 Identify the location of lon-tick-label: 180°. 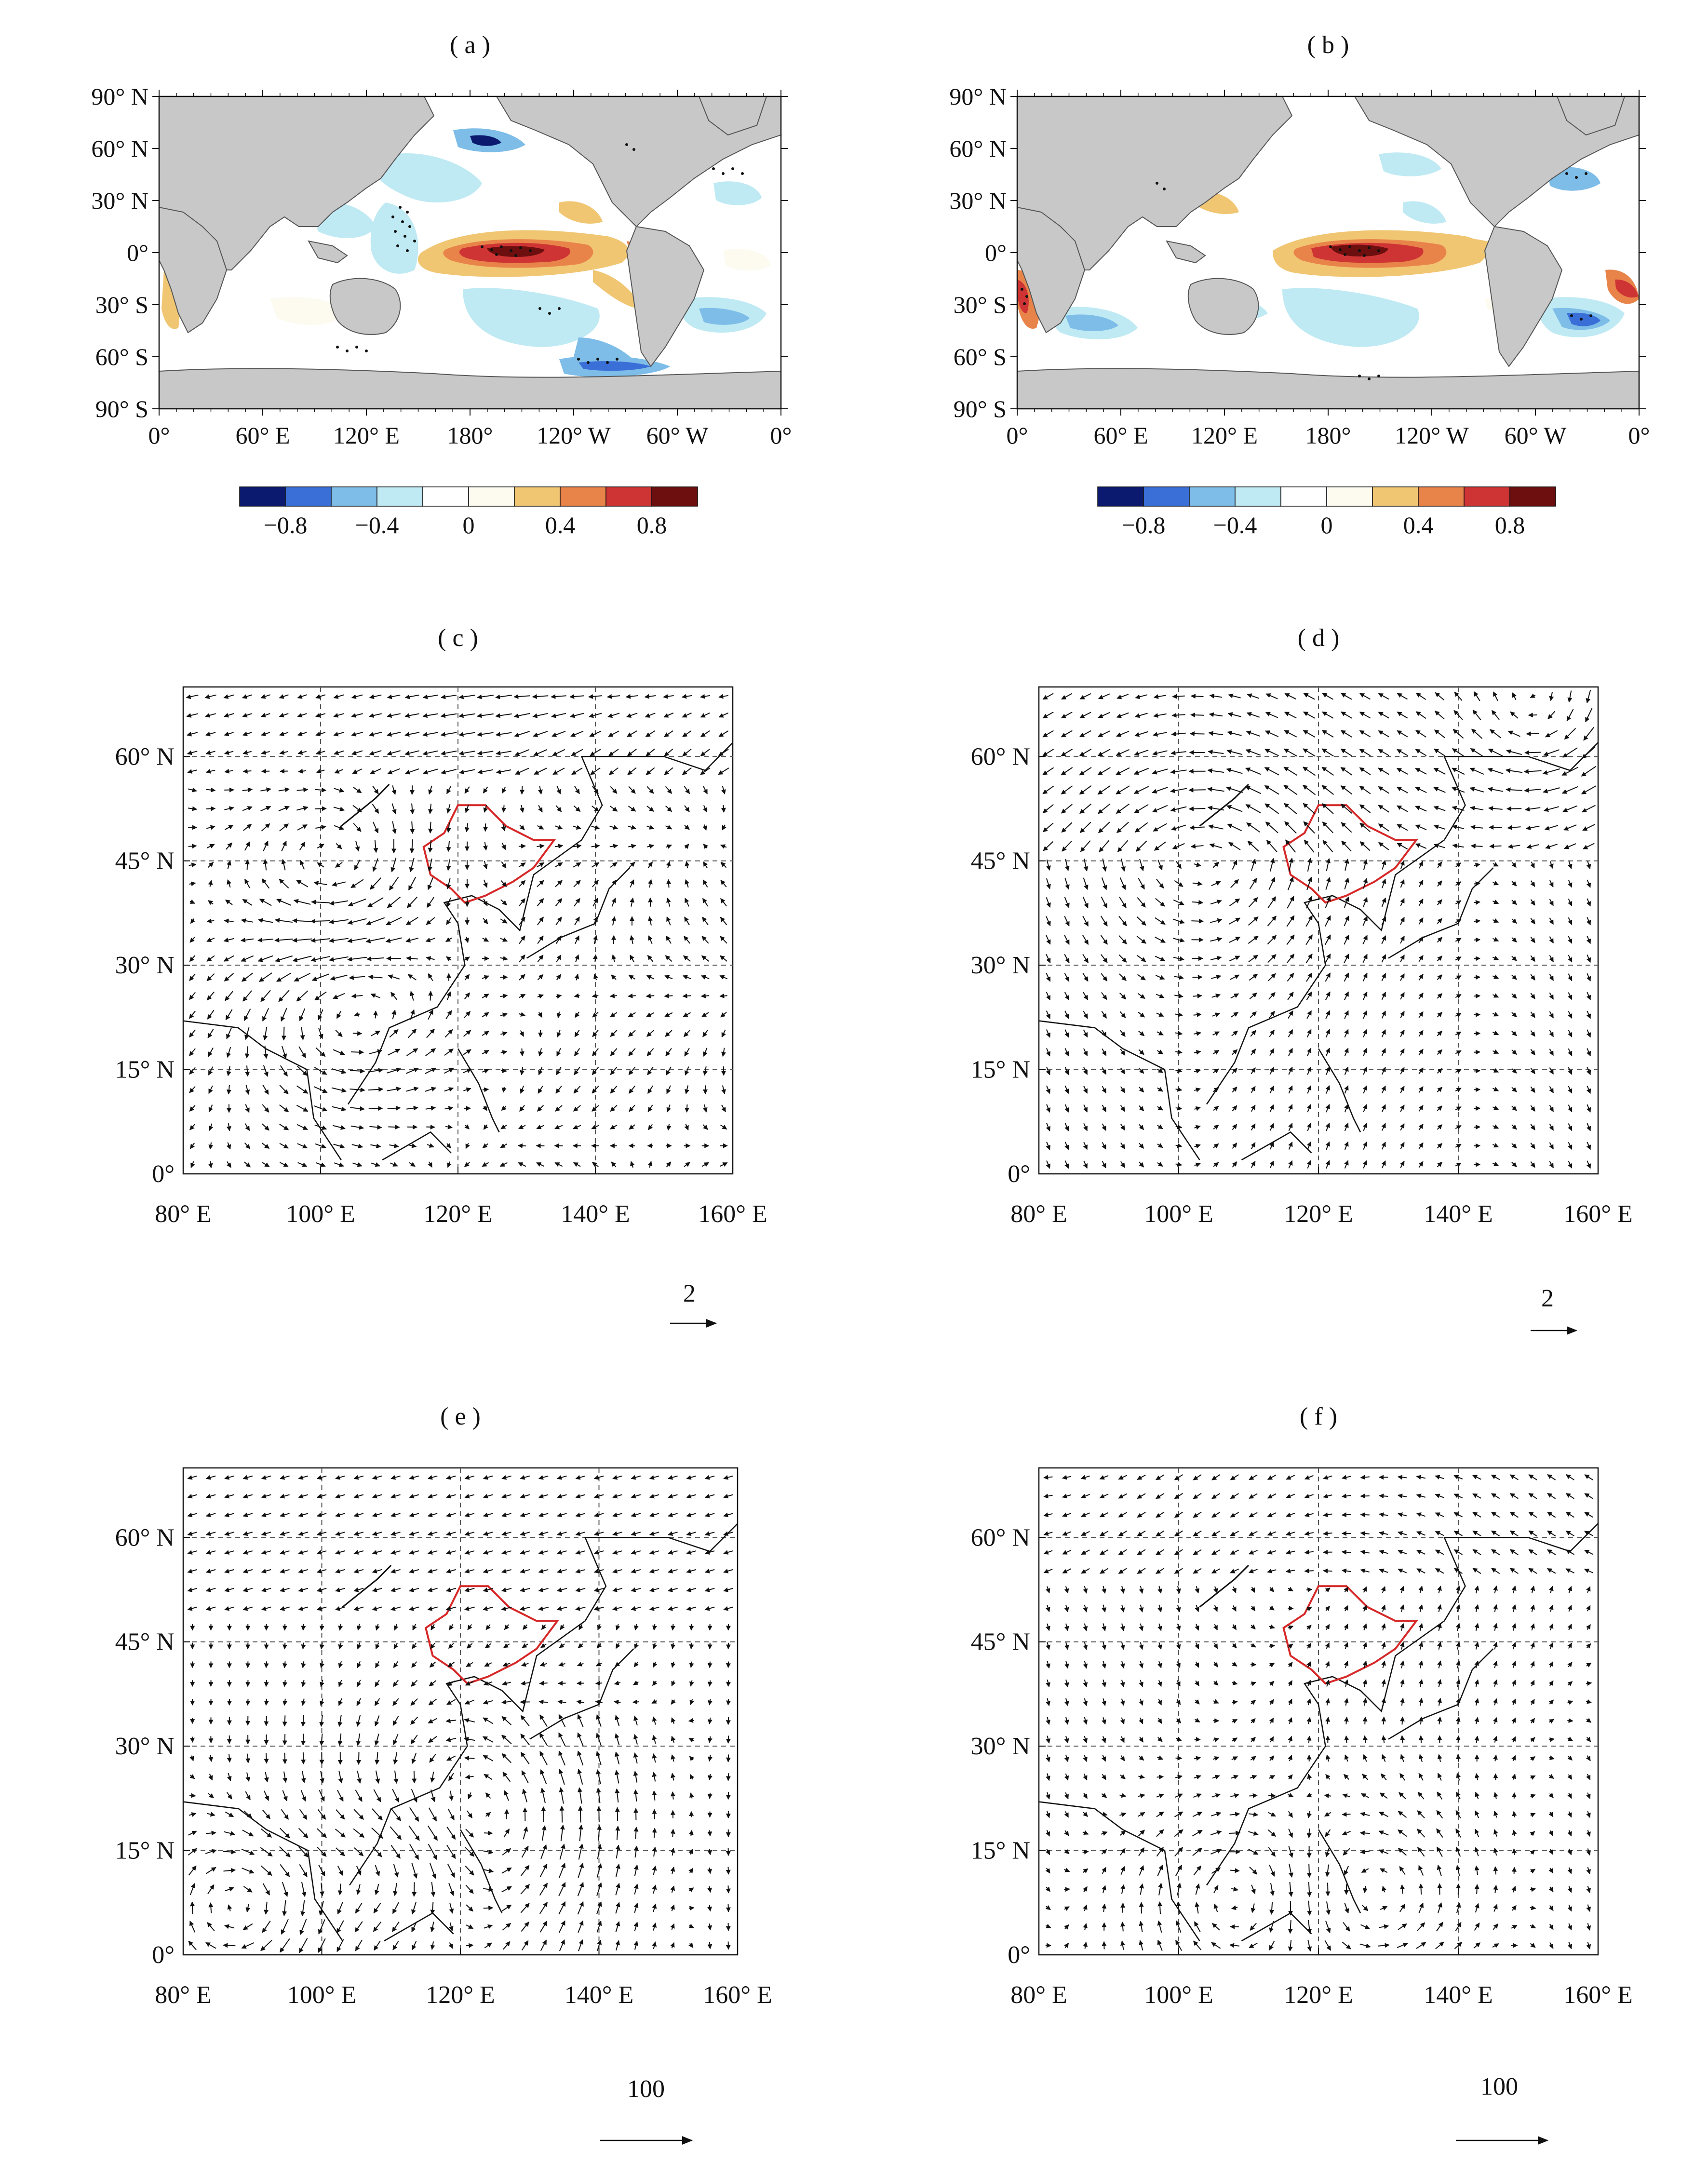
(1328, 435).